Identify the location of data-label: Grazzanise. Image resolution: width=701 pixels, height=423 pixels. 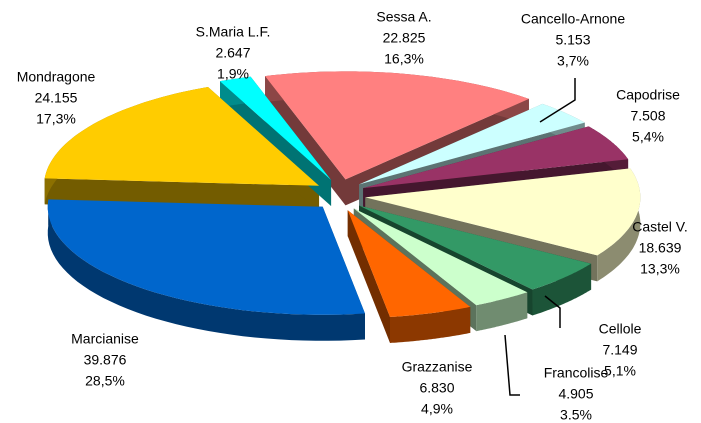
(437, 367).